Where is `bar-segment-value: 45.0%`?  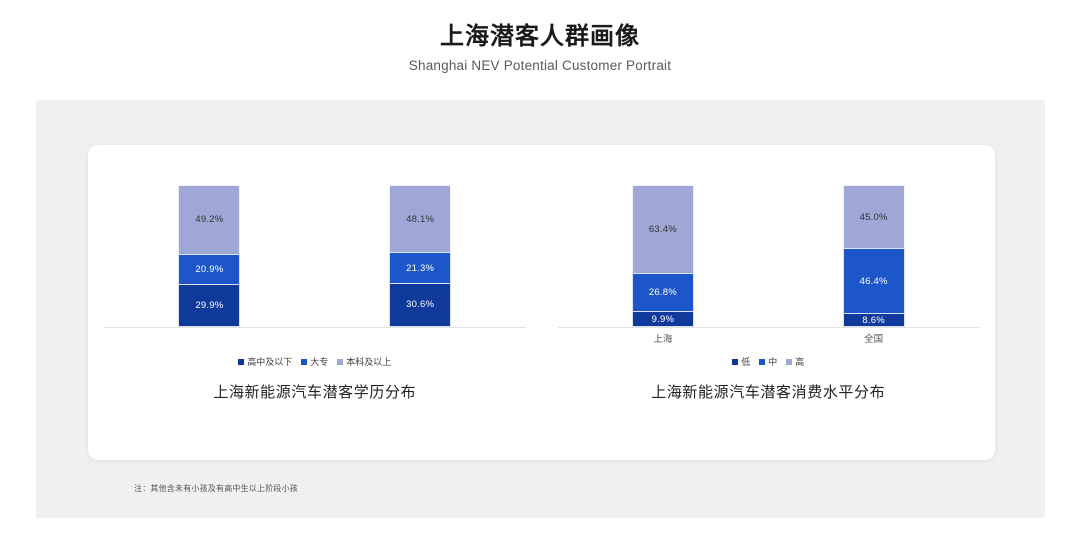 bar-segment-value: 45.0% is located at coordinates (873, 217).